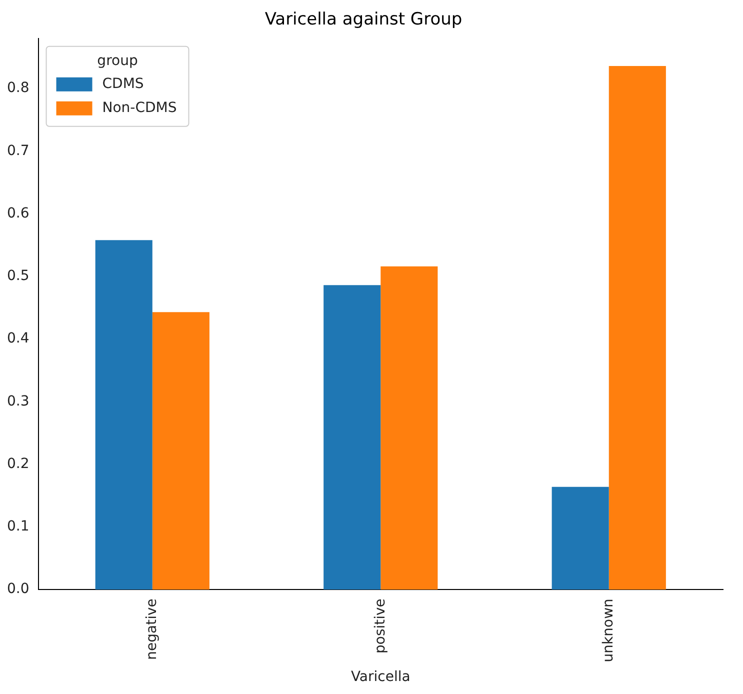 The width and height of the screenshot is (743, 694). Describe the element at coordinates (18, 213) in the screenshot. I see `y-tick-label: 0.6` at that location.